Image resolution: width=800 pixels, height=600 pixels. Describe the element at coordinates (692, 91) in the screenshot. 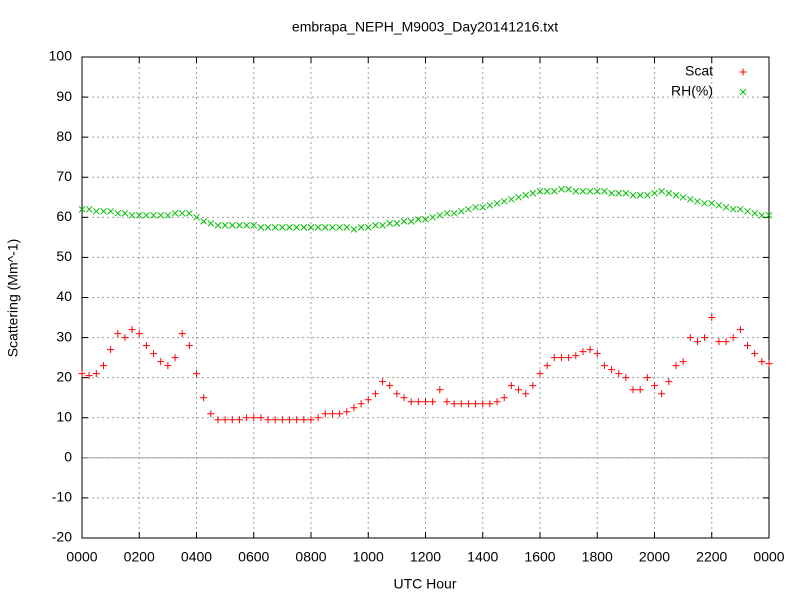

I see `legend-label: RH(%)` at that location.